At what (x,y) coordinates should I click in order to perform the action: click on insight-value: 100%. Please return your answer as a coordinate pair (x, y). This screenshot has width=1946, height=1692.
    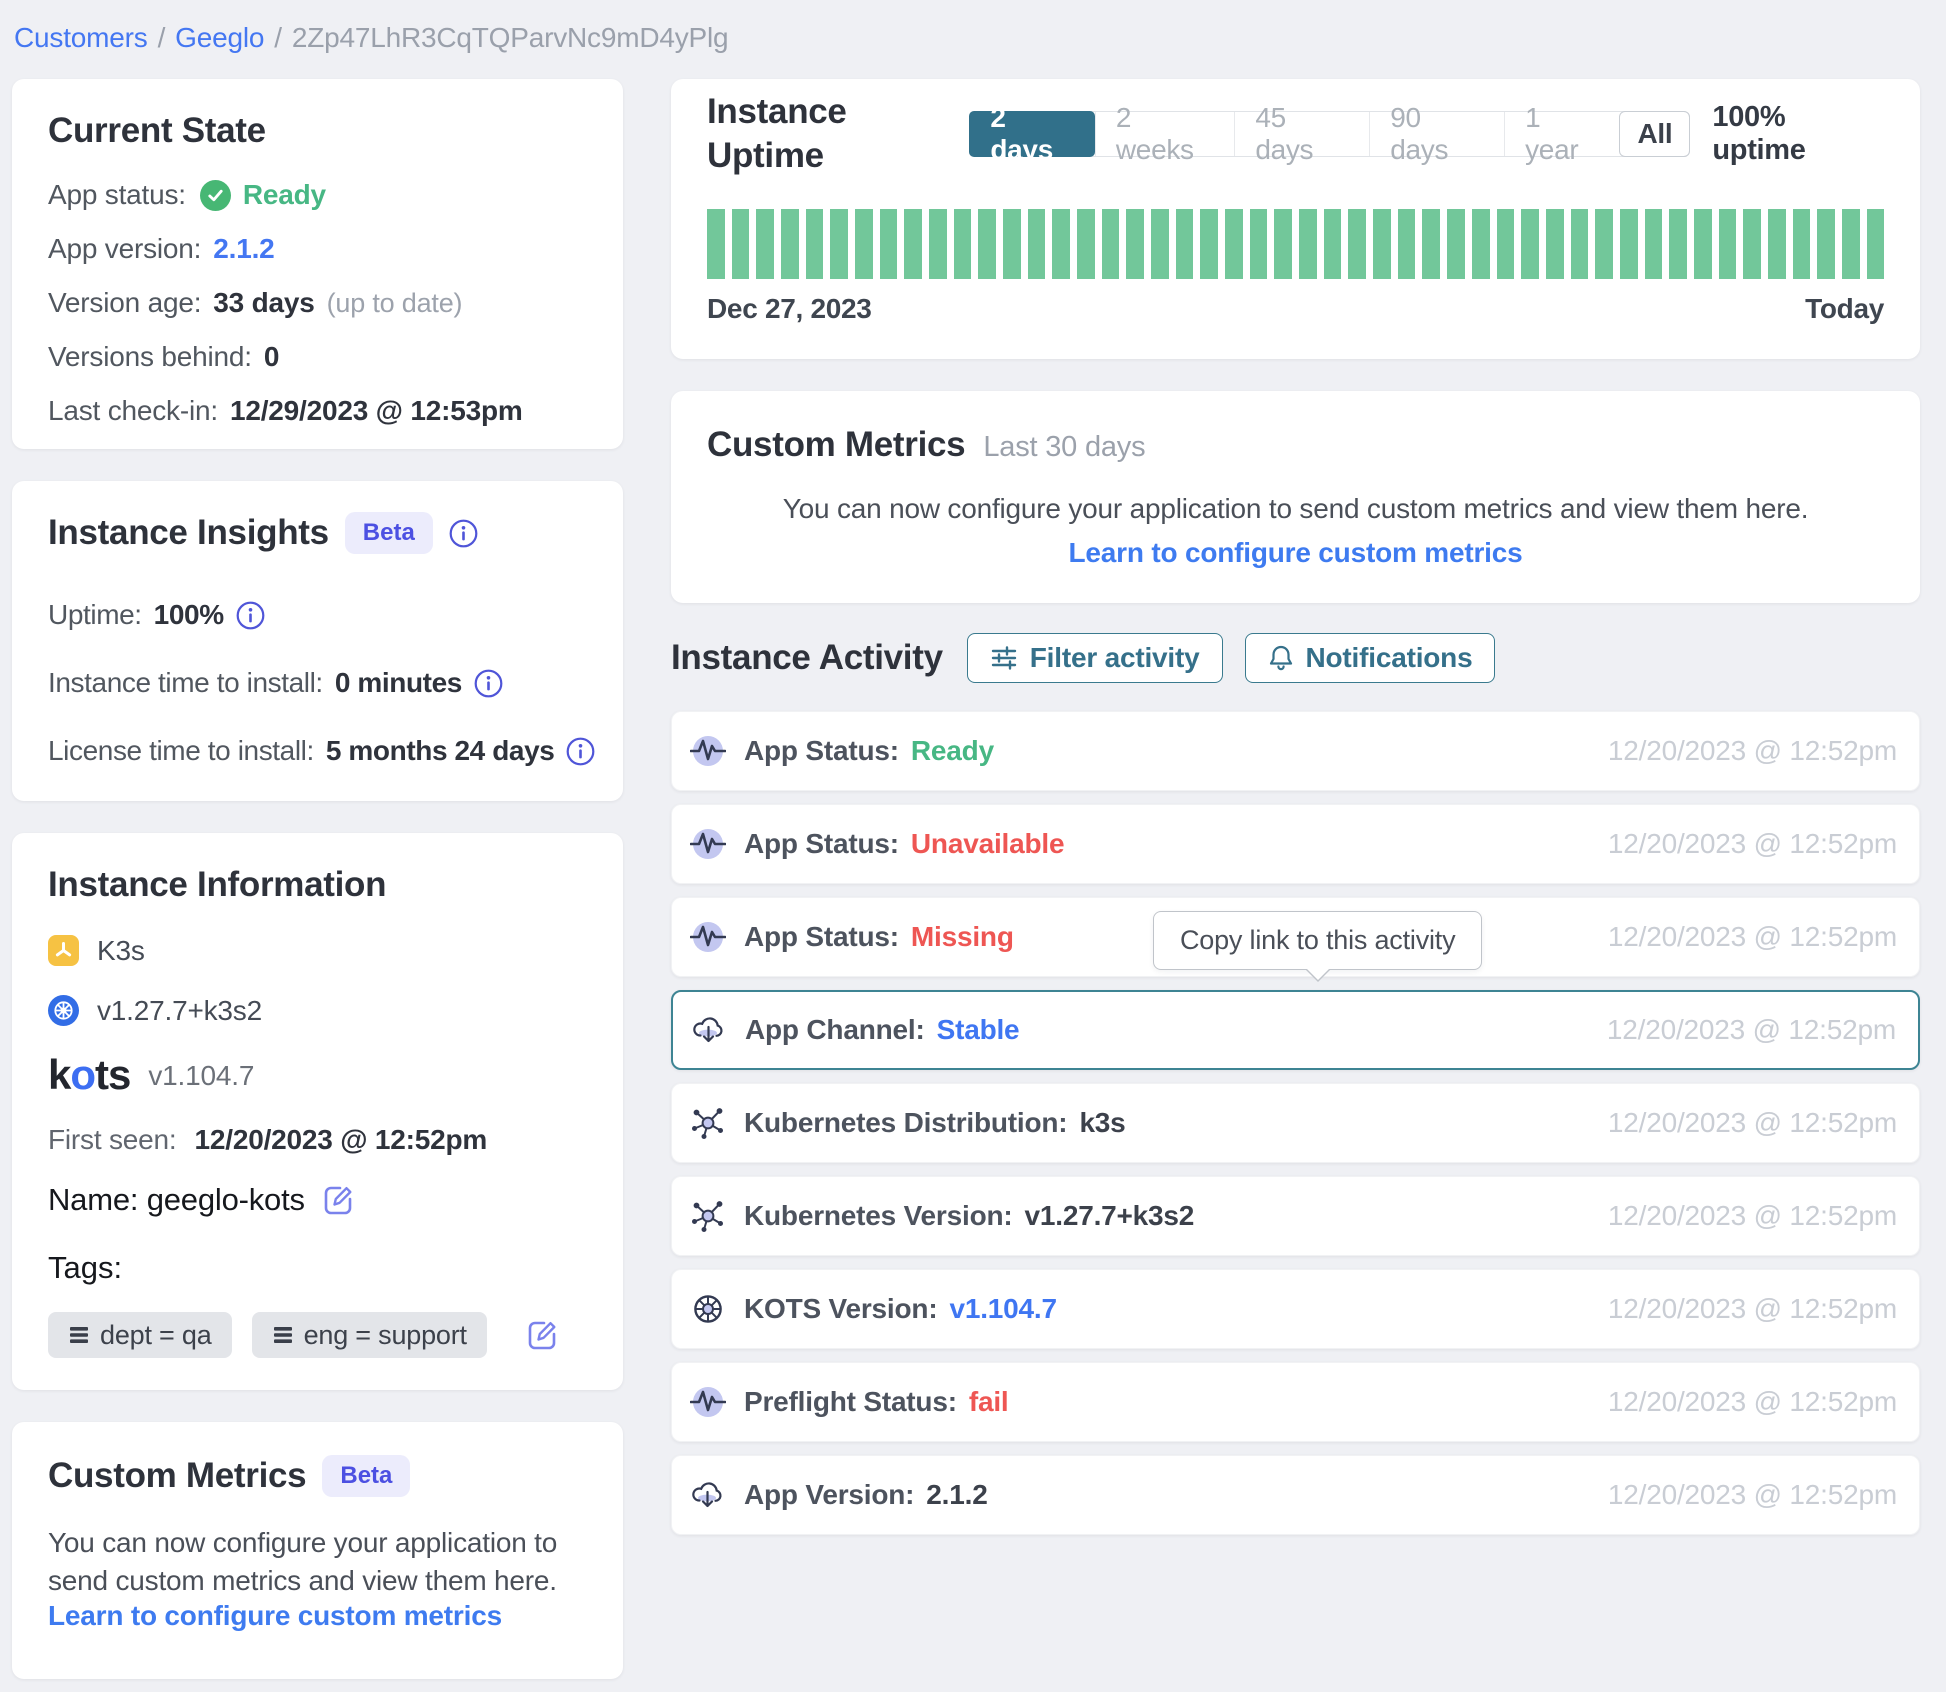
    Looking at the image, I should click on (188, 614).